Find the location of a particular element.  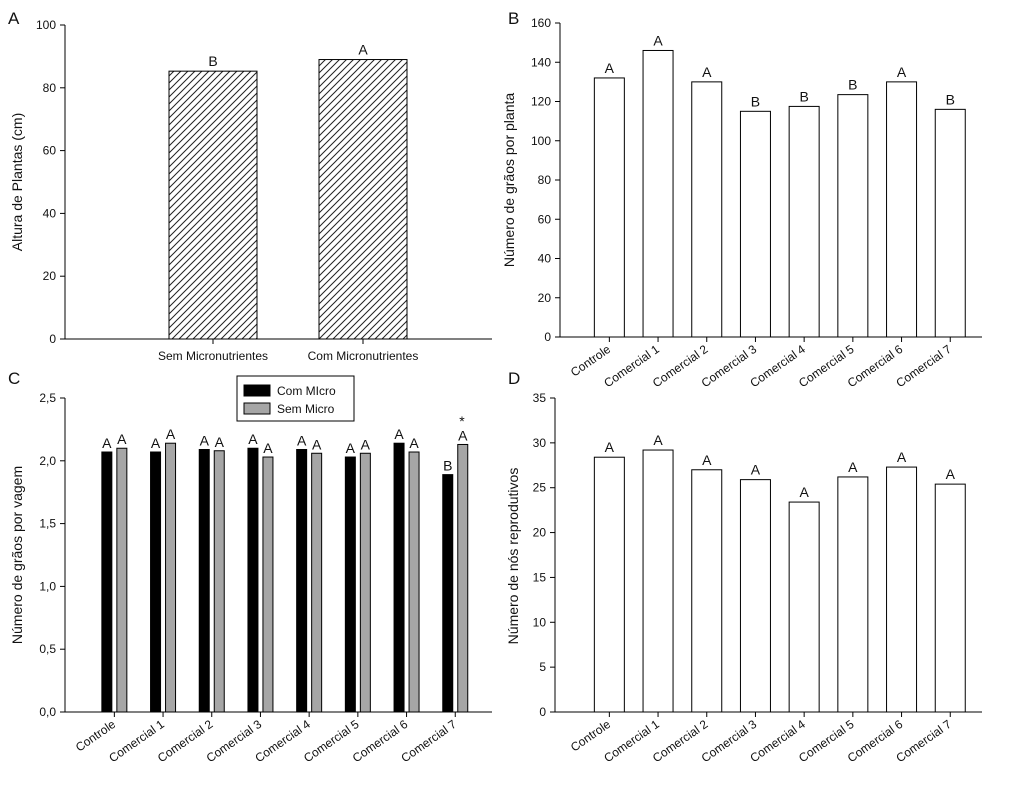

panel-c-y-tick-label: 2,0 is located at coordinates (47, 461).